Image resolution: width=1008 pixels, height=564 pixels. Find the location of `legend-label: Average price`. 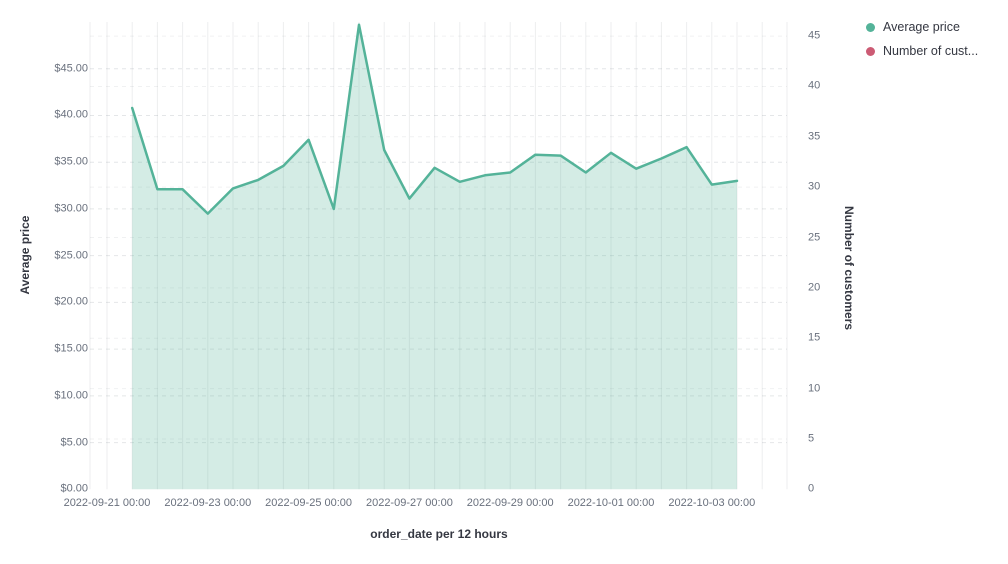

legend-label: Average price is located at coordinates (921, 27).